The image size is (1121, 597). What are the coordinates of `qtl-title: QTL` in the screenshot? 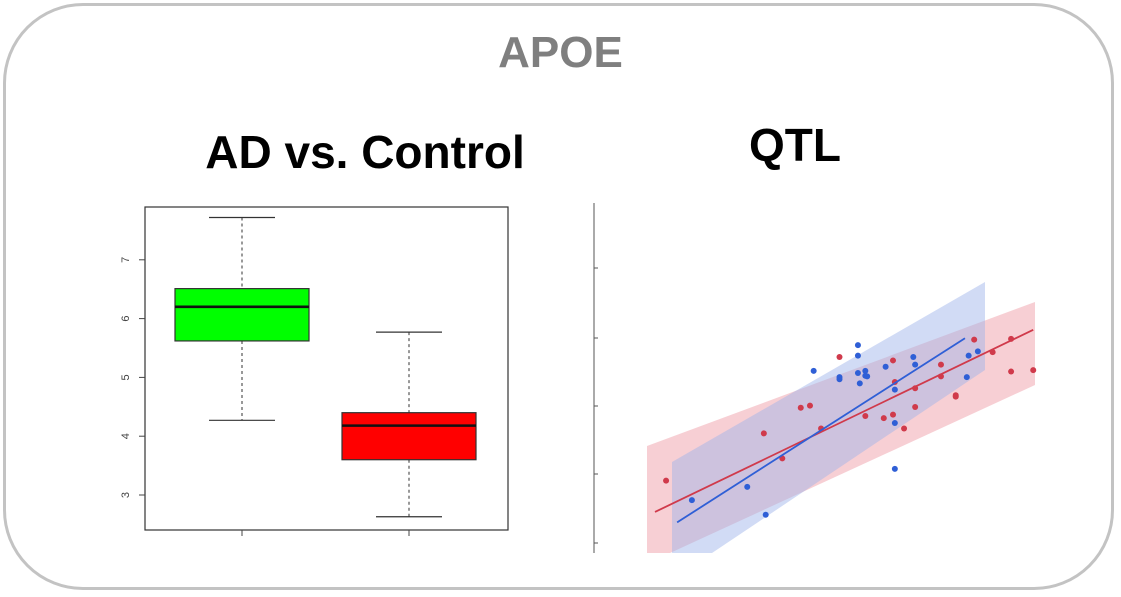 It's located at (795, 145).